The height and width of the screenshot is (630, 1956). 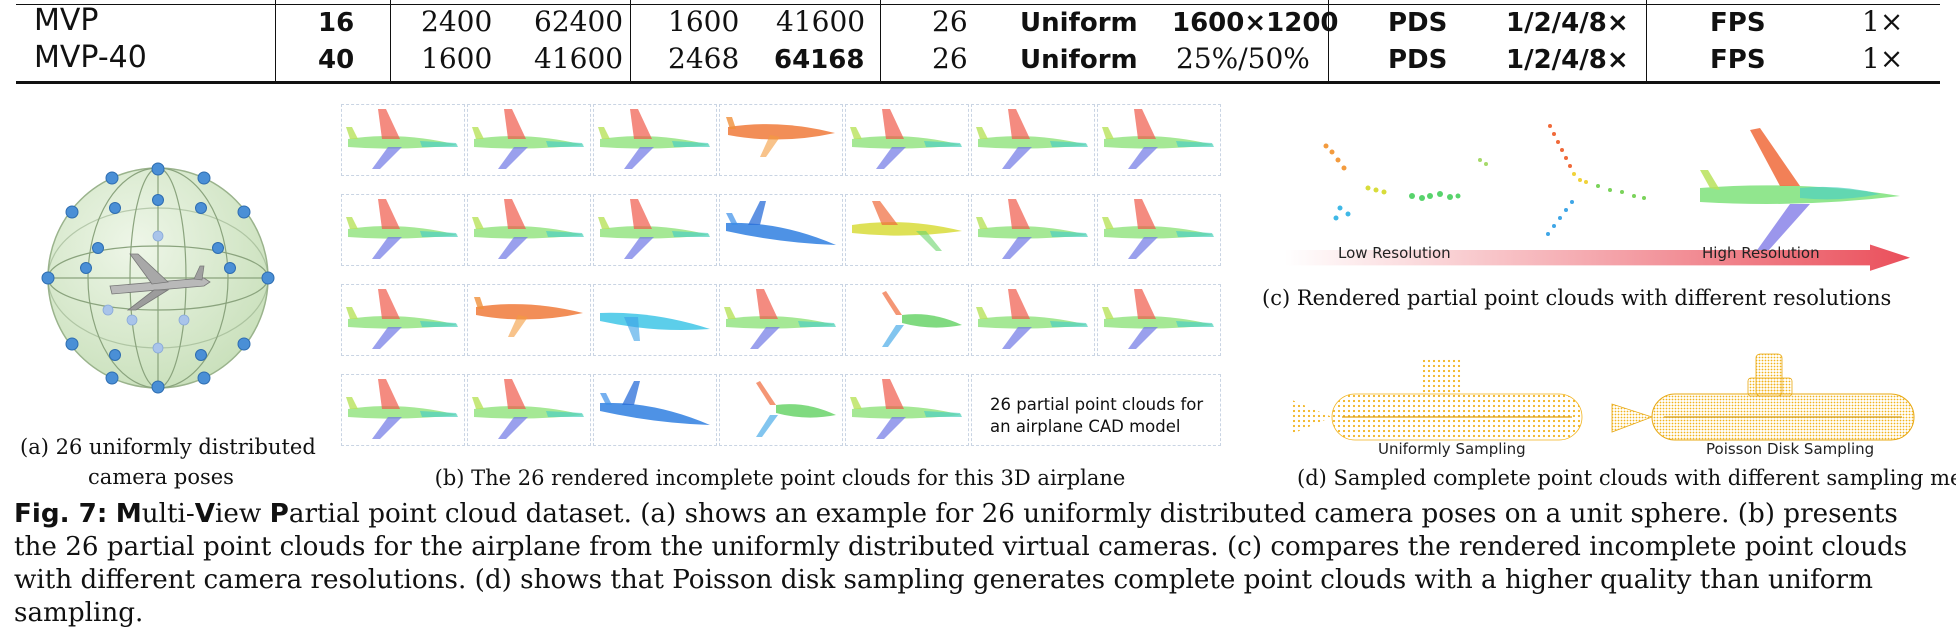 What do you see at coordinates (819, 60) in the screenshot?
I see `table-cell: 64168` at bounding box center [819, 60].